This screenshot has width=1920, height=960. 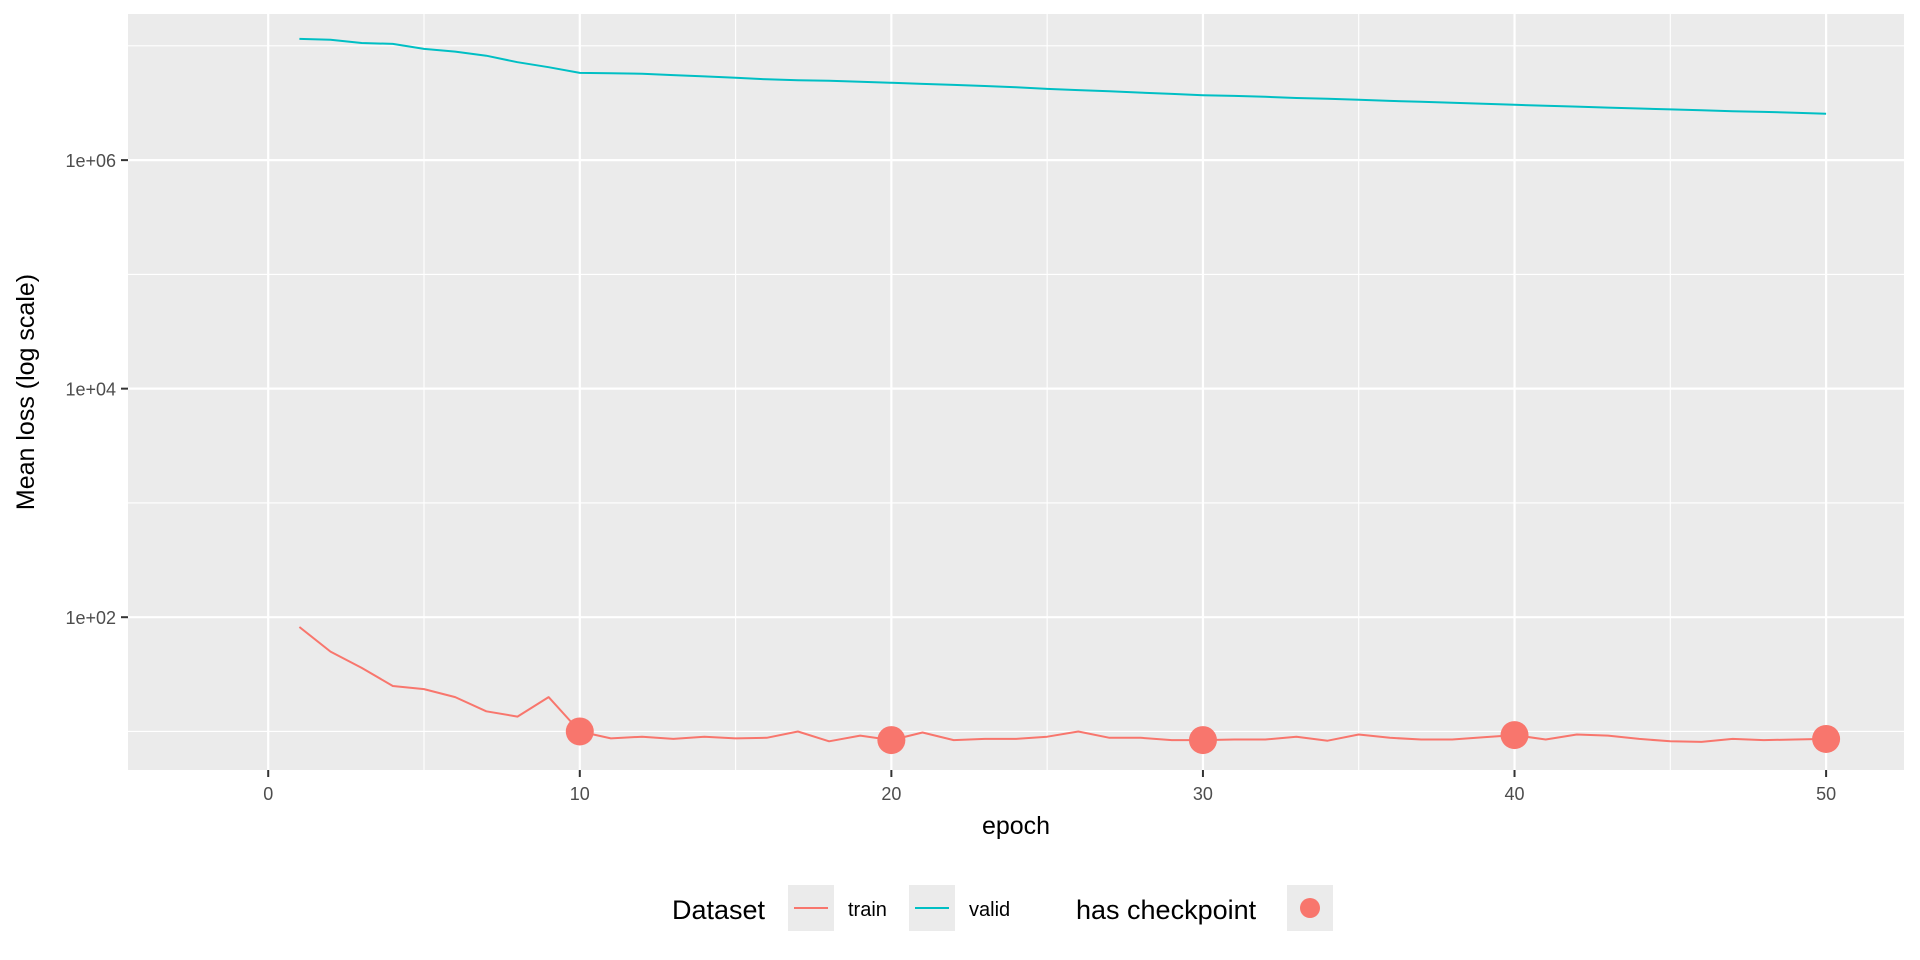 What do you see at coordinates (268, 794) in the screenshot?
I see `x-tick-label: 0` at bounding box center [268, 794].